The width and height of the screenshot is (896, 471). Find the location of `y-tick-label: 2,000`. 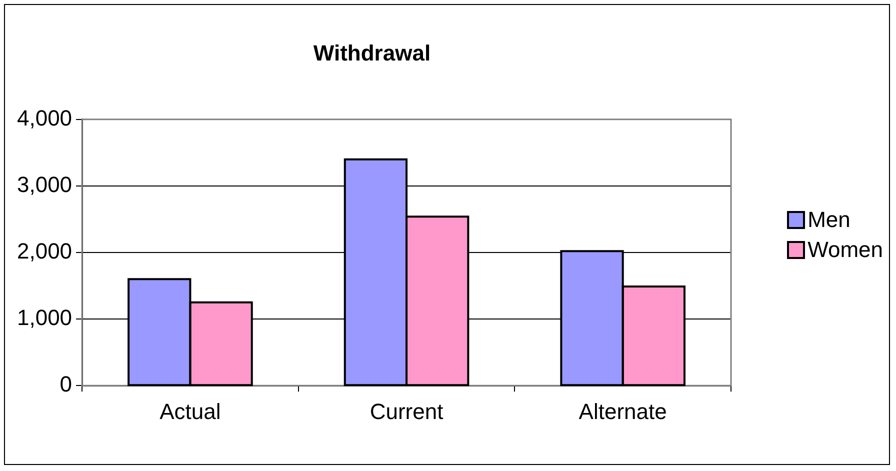

y-tick-label: 2,000 is located at coordinates (44, 251).